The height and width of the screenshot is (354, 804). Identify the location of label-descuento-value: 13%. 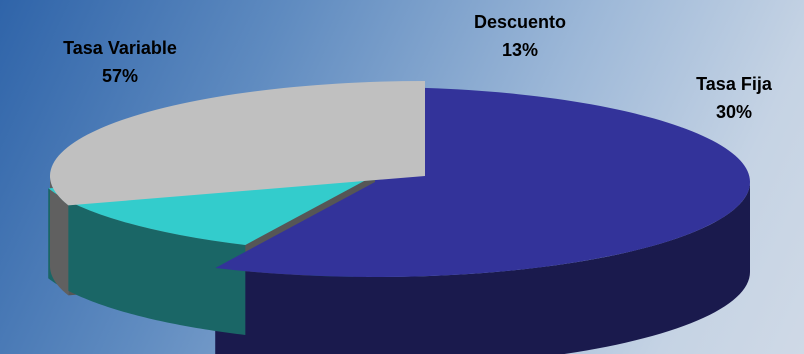
(520, 50).